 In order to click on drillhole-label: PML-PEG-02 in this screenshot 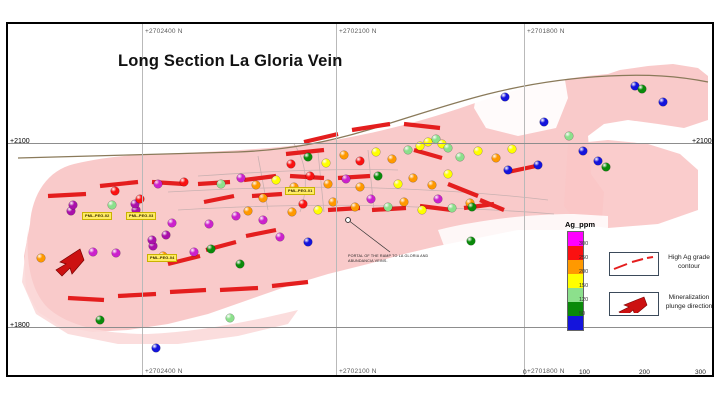, I will do `click(97, 216)`.